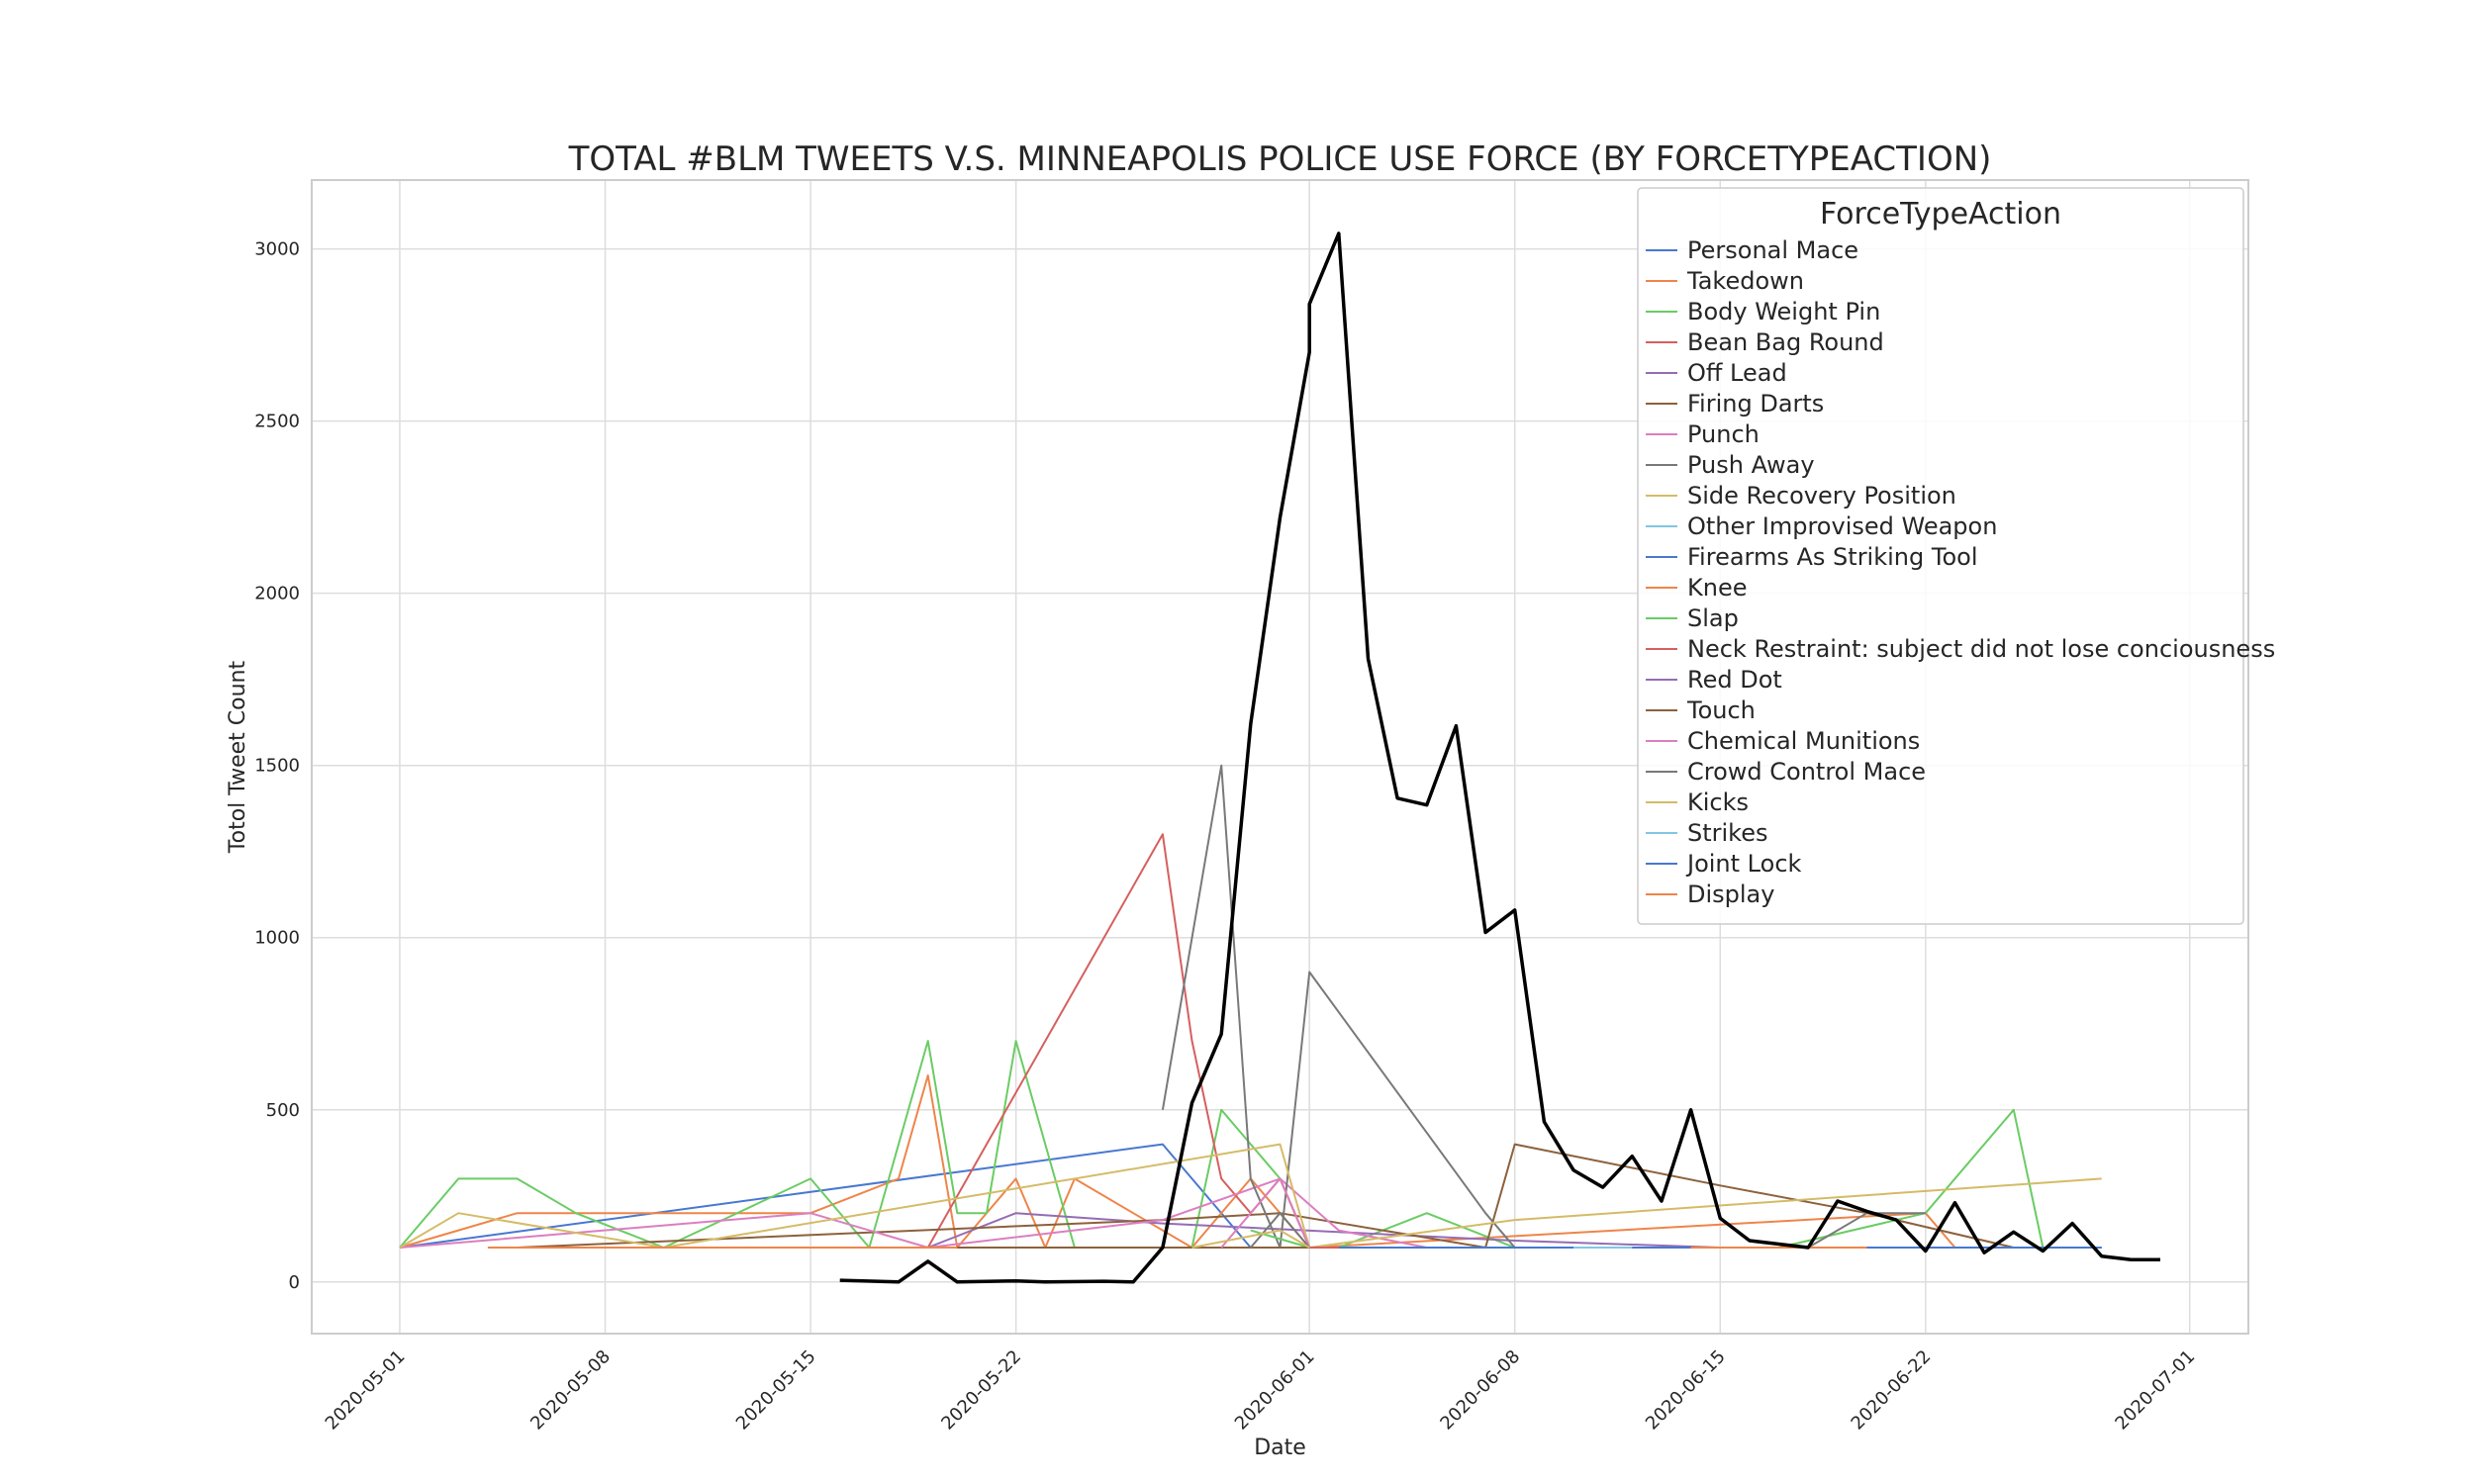 Image resolution: width=2474 pixels, height=1484 pixels. I want to click on y-tick-label: 3000, so click(277, 249).